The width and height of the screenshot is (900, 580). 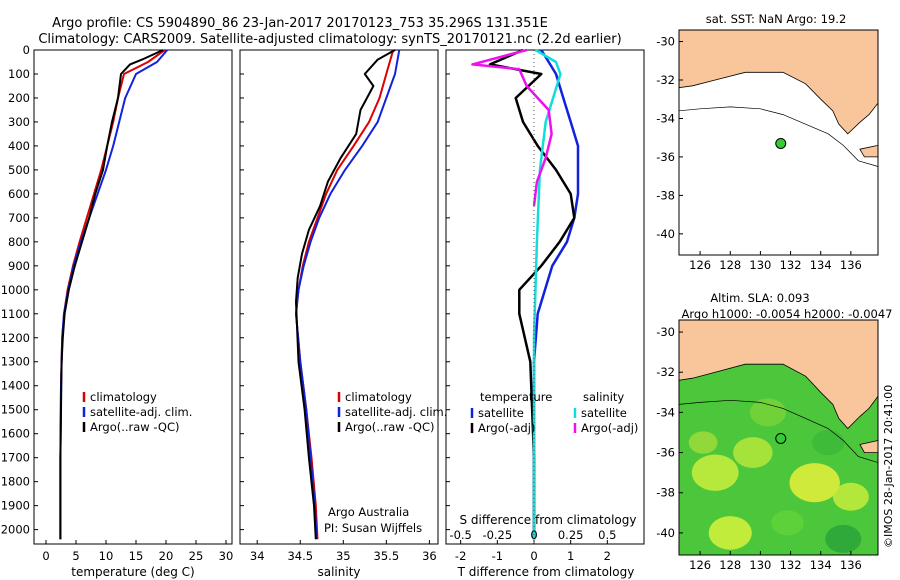 What do you see at coordinates (547, 294) in the screenshot?
I see `series-line-sal_satellite` at bounding box center [547, 294].